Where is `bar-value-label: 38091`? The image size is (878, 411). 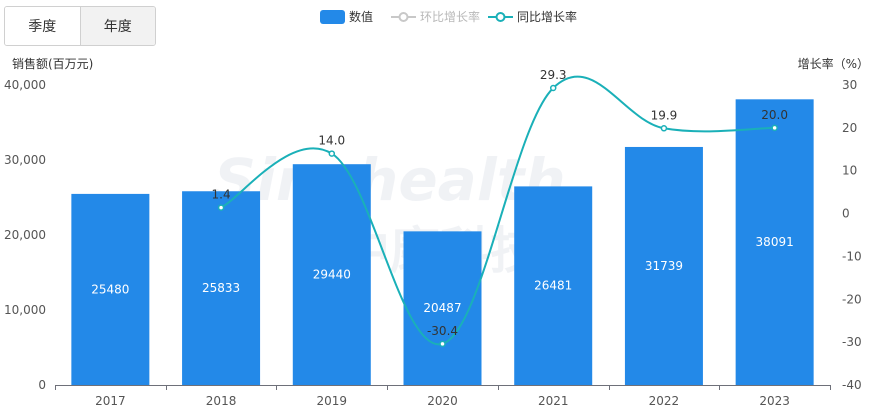
bar-value-label: 38091 is located at coordinates (775, 242).